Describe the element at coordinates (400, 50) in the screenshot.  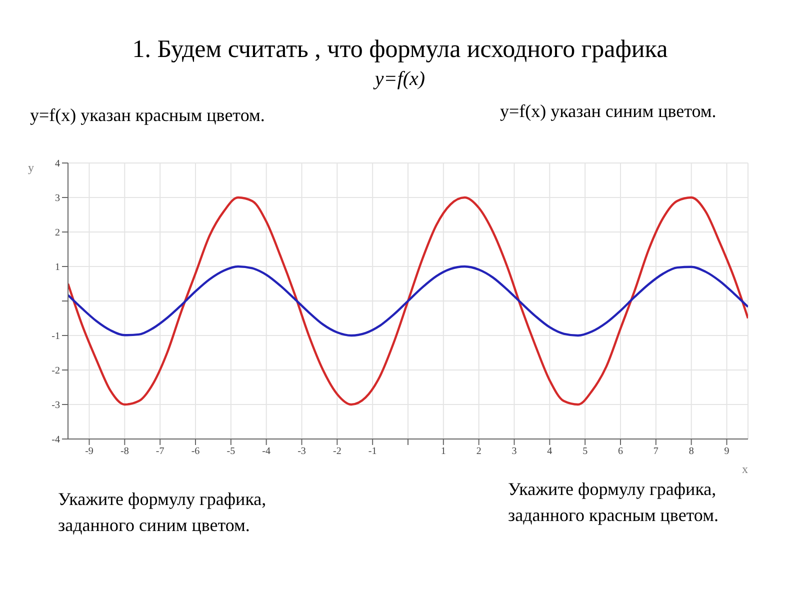
I see `chart-title: 1. Будем считать , что формула исходного графика` at that location.